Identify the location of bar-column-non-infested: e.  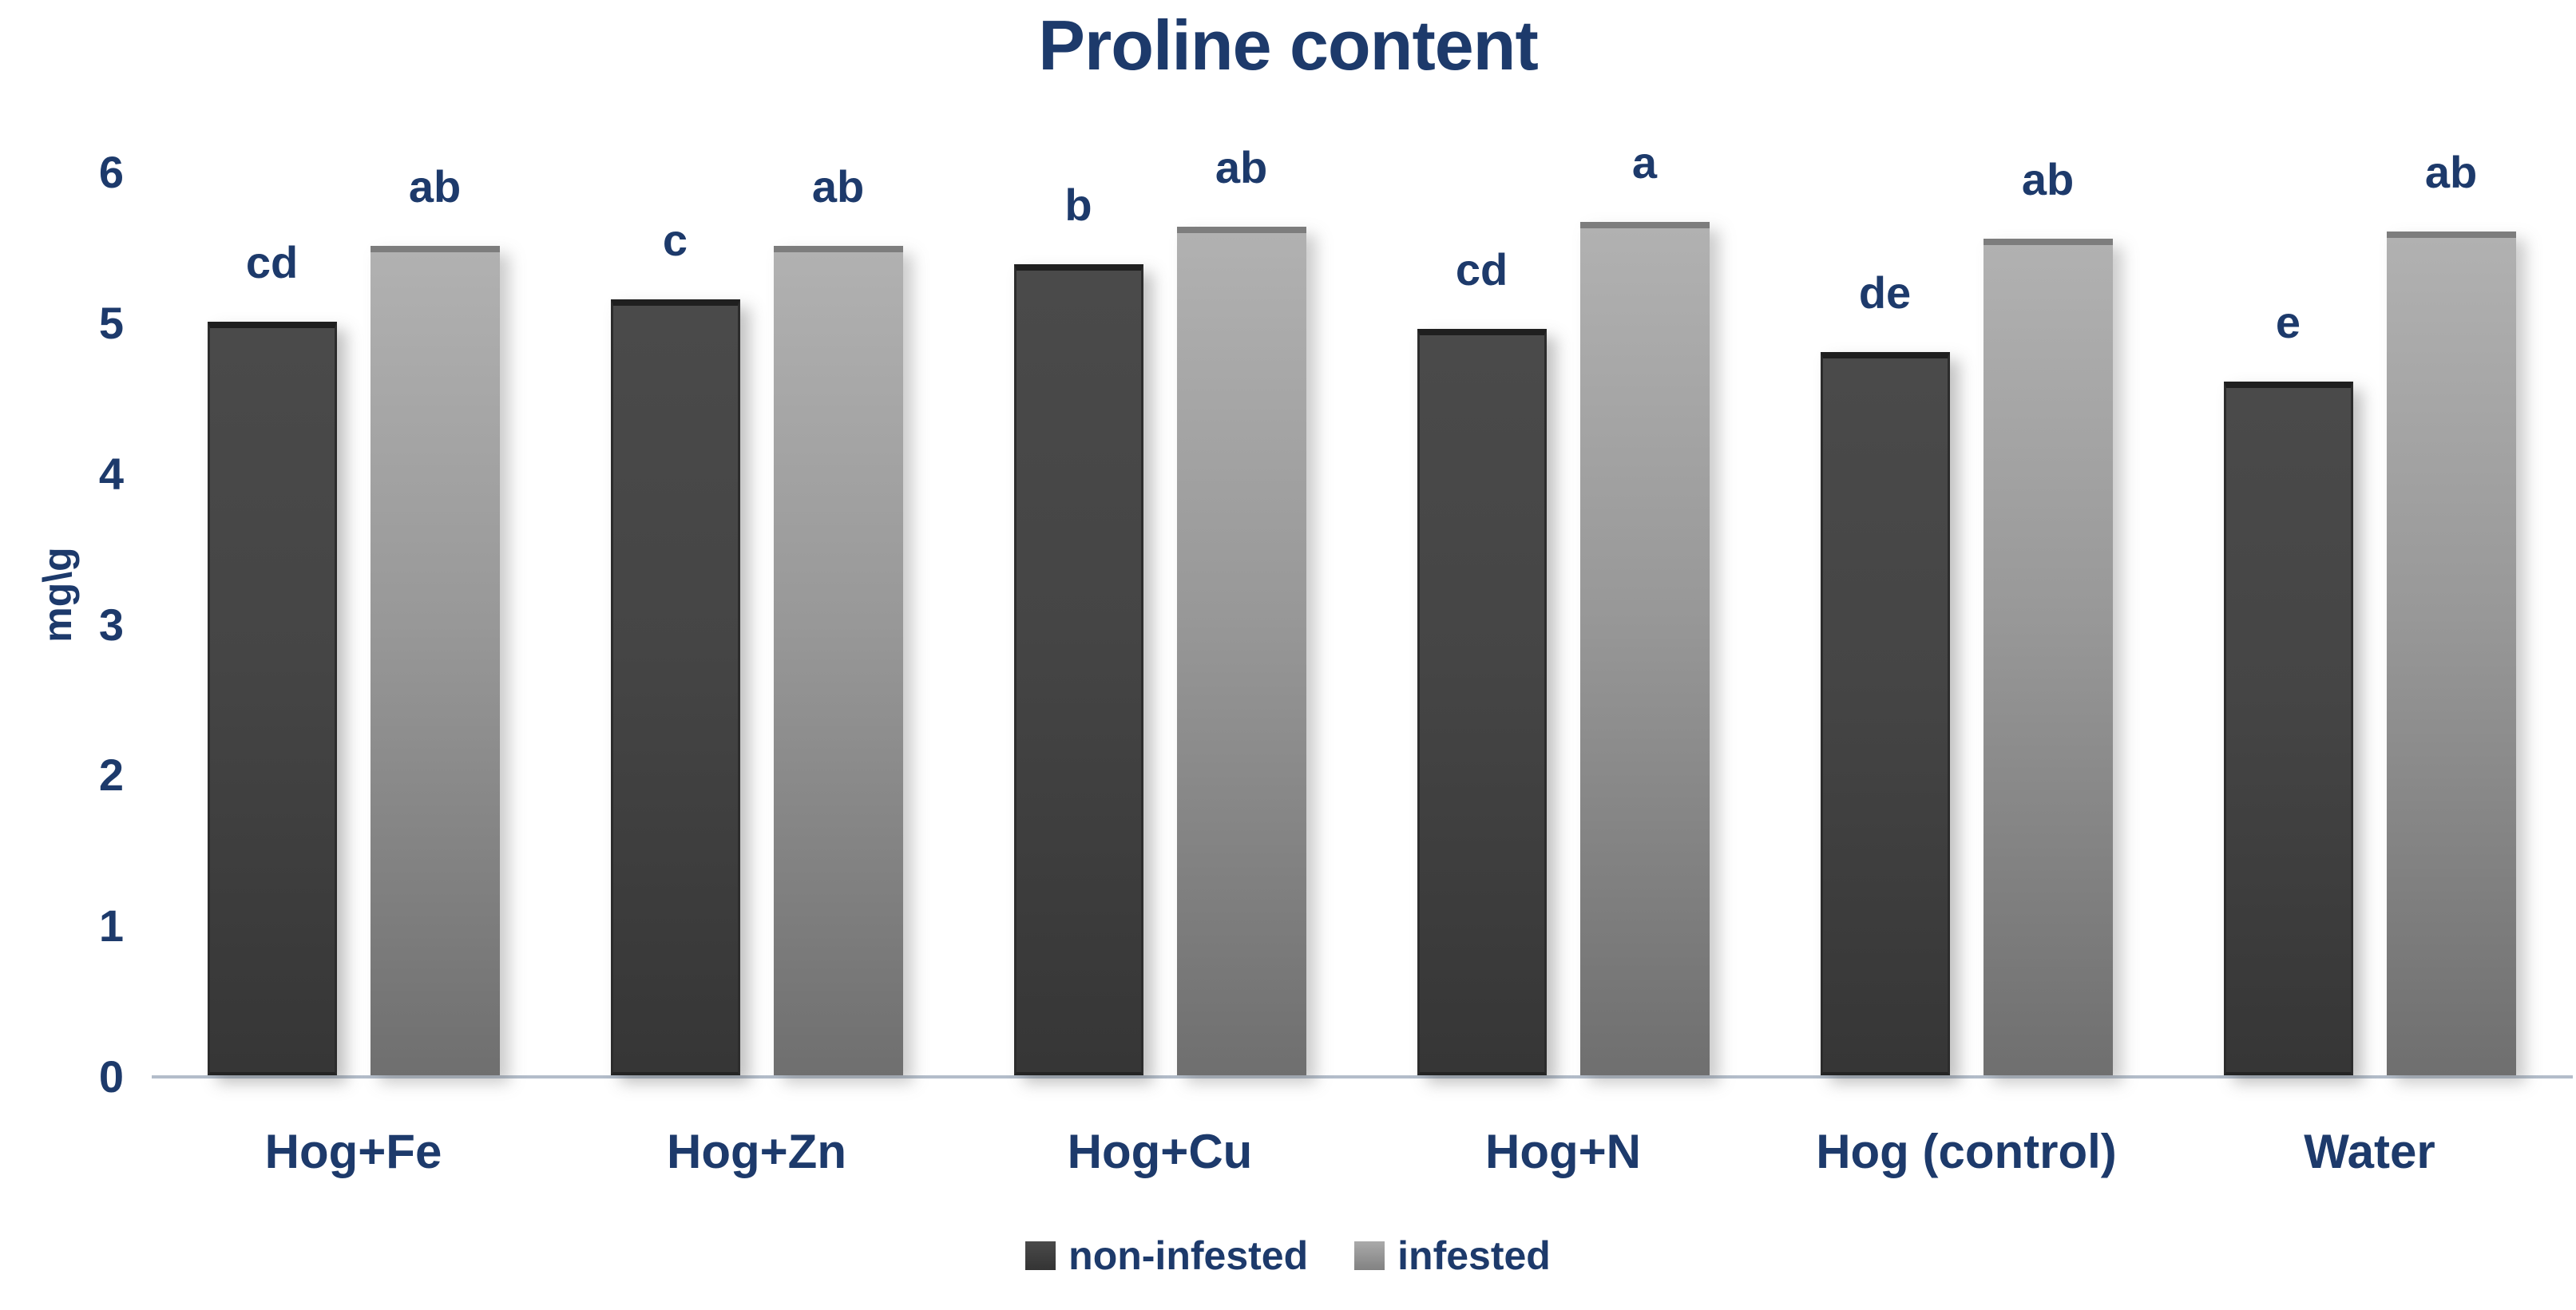
(2288, 686).